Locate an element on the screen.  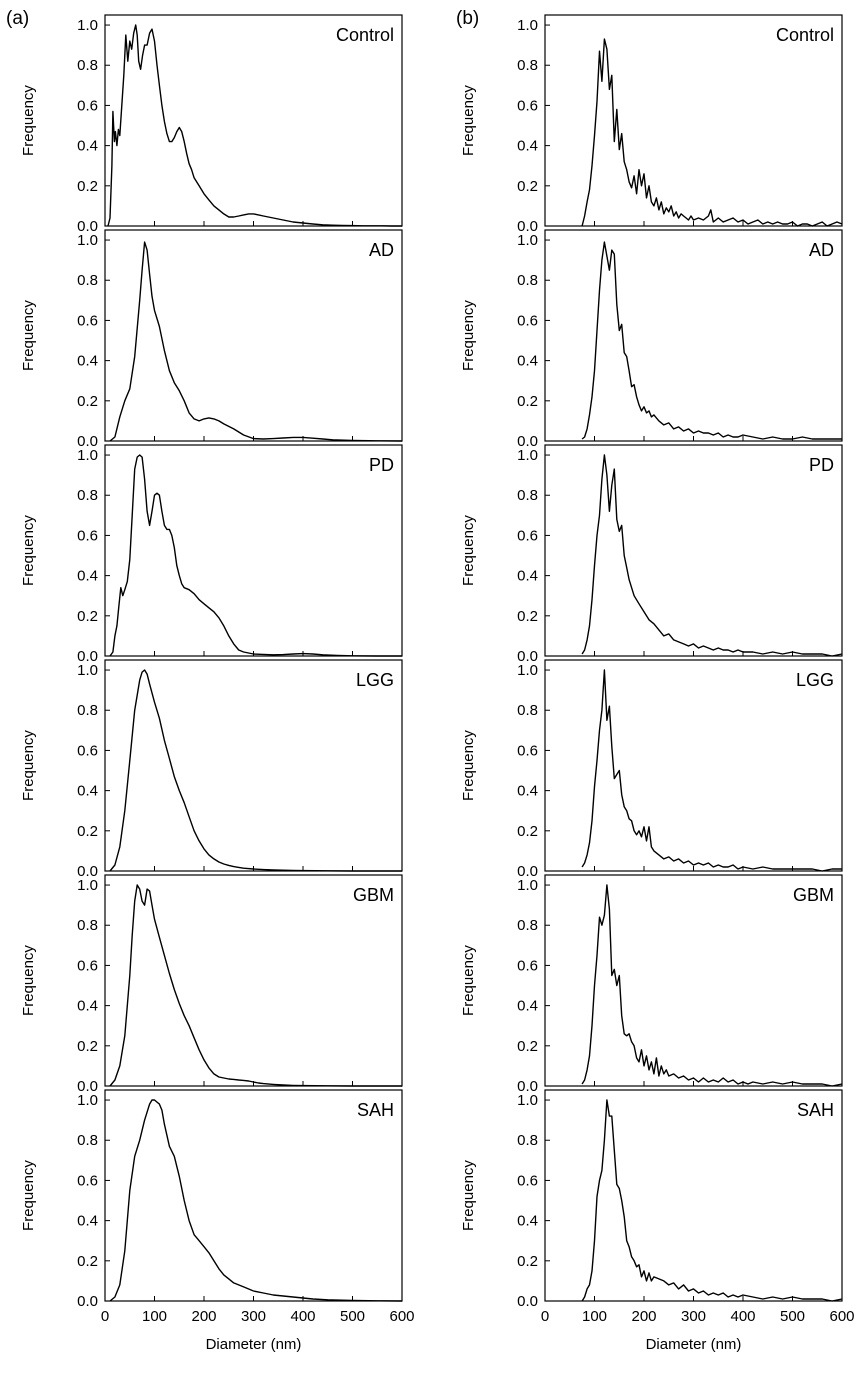
panel-a-4-ylabel: Frequency is located at coordinates (28, 980).